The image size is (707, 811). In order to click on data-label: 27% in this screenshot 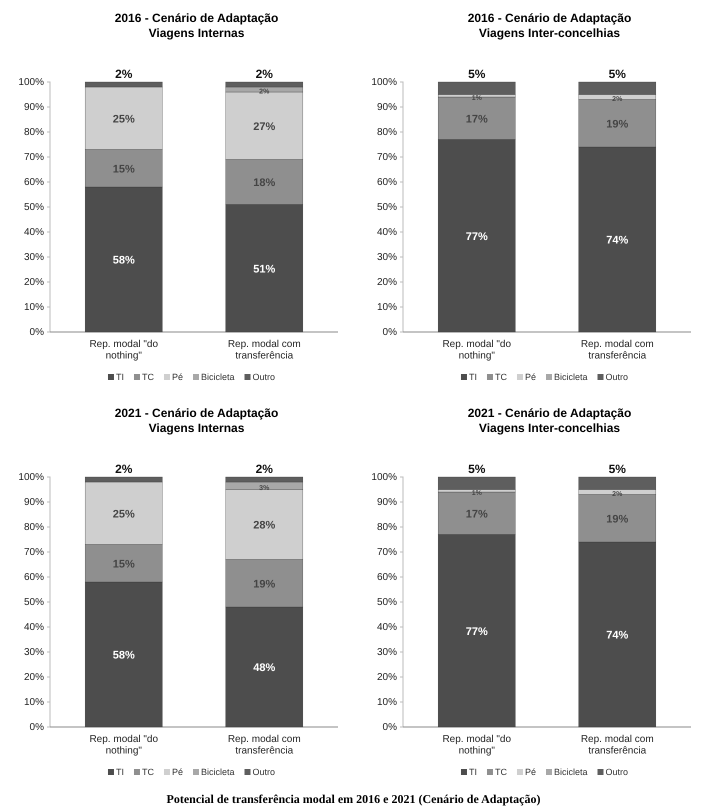, I will do `click(264, 126)`.